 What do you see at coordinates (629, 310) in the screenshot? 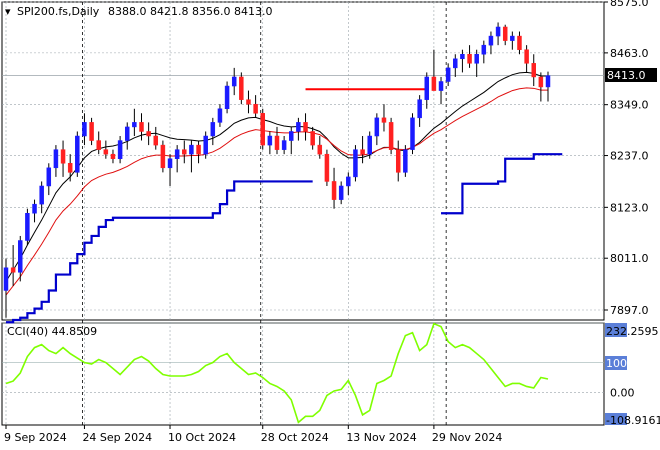
I see `y-tick-label: 7897.0` at bounding box center [629, 310].